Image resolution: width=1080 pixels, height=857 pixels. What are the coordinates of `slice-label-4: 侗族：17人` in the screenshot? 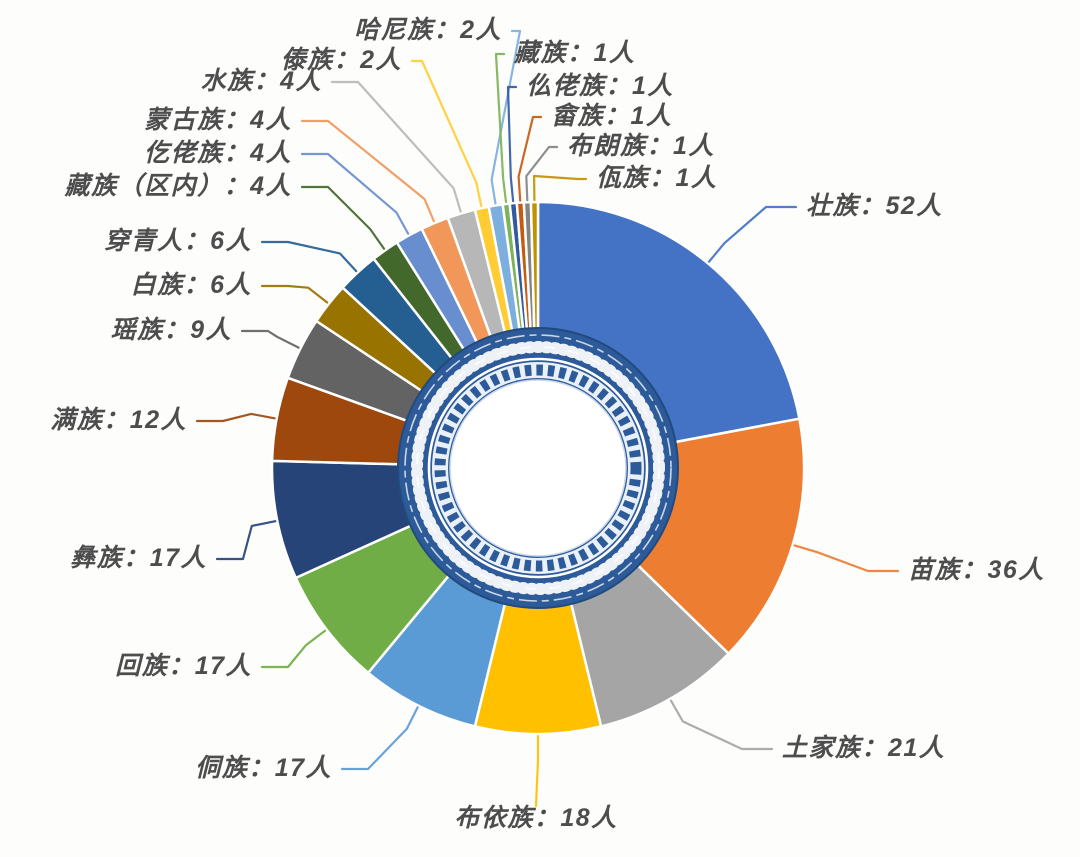 It's located at (263, 768).